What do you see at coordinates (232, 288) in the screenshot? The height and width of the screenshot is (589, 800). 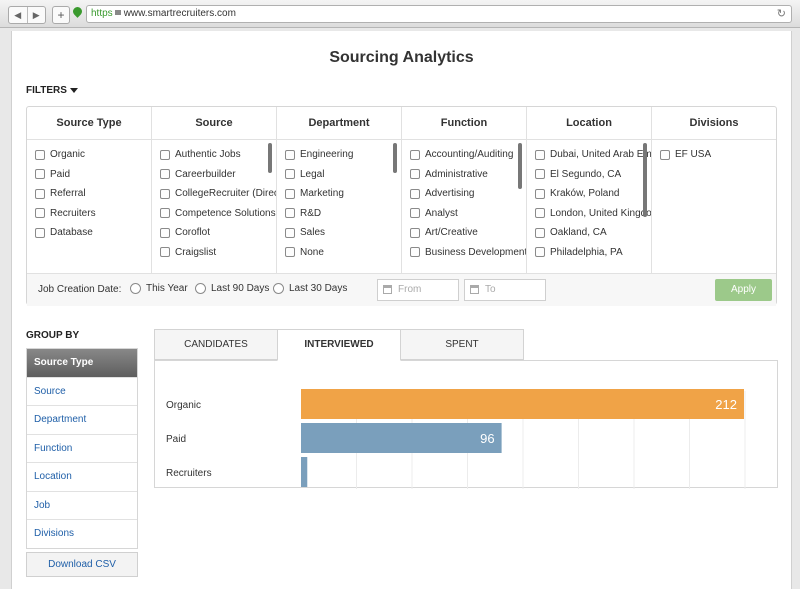 I see `radio-last-90-days: Last 90 Days` at bounding box center [232, 288].